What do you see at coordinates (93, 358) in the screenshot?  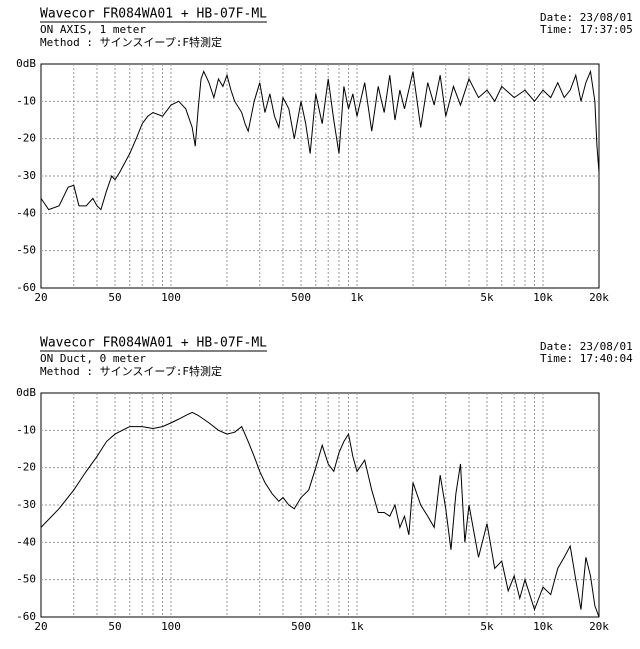 I see `subtitle: ON Duct, 0 meter` at bounding box center [93, 358].